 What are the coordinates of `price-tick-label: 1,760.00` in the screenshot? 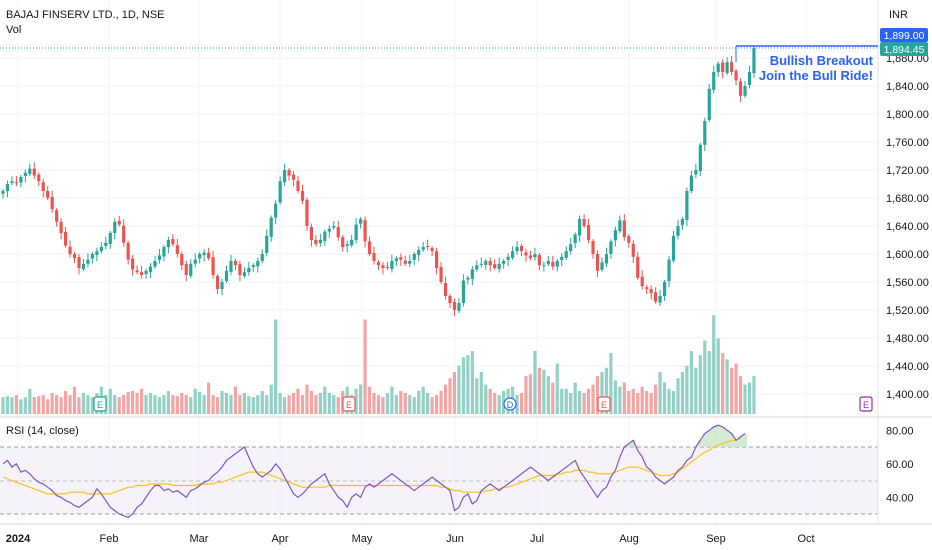 It's located at (907, 143).